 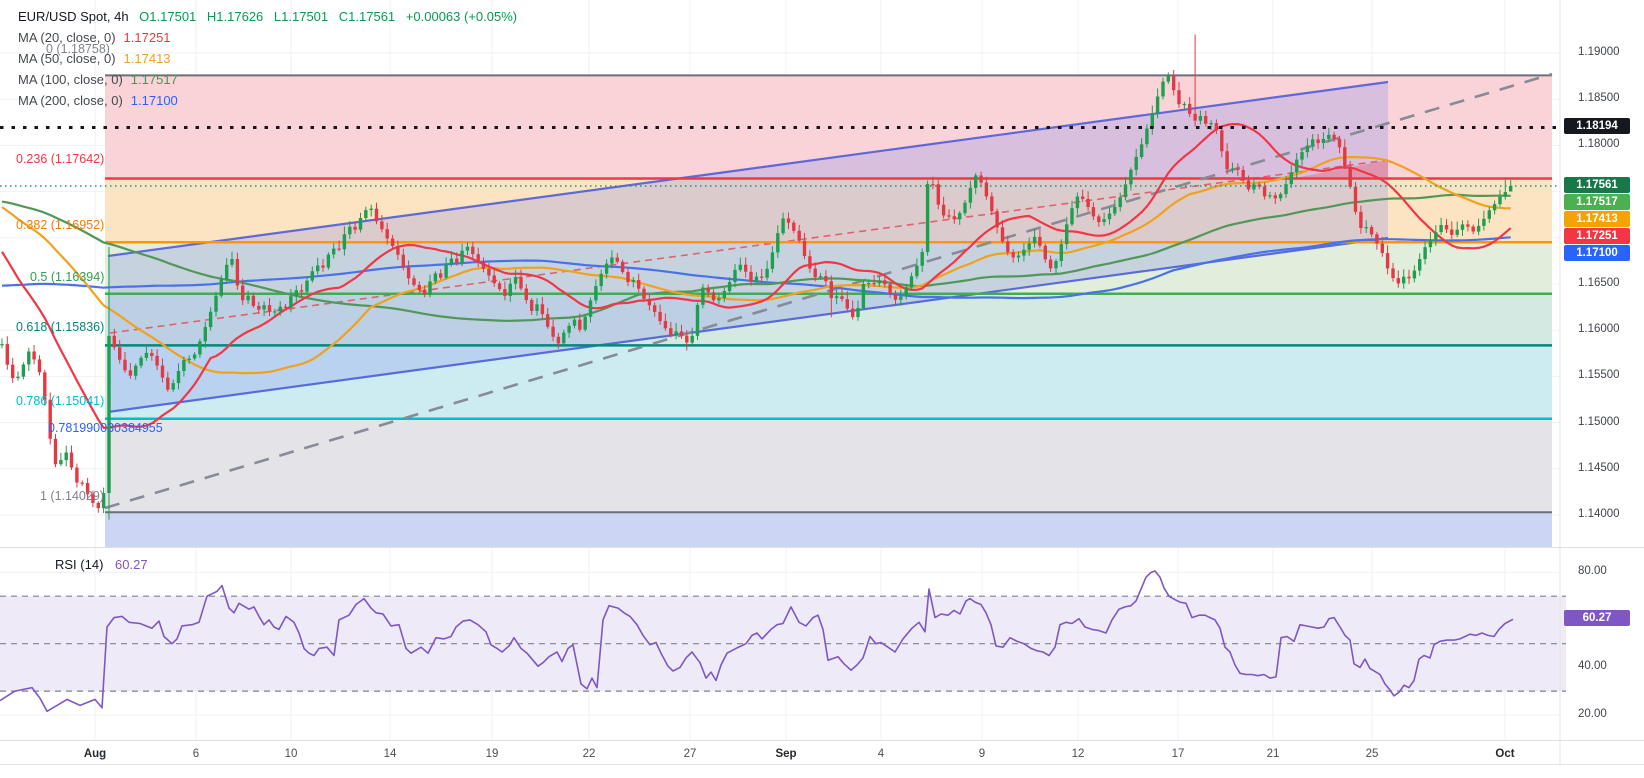 I want to click on price-axis-label: 1.18500, so click(x=1599, y=98).